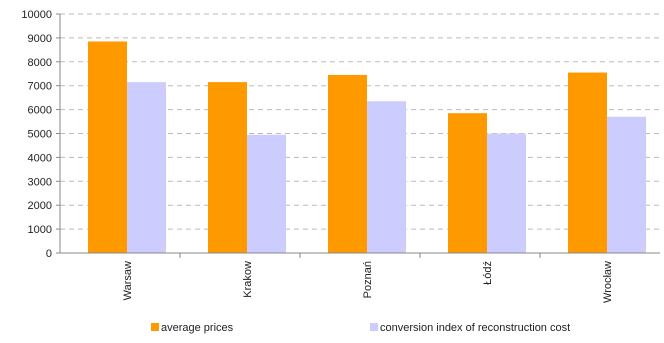  I want to click on x-tick-label: Łódź, so click(488, 273).